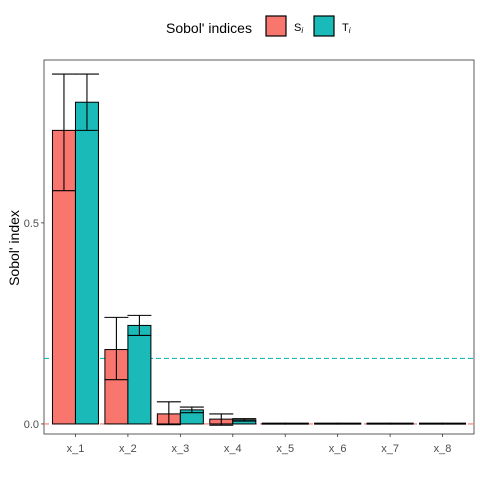 The image size is (480, 480). I want to click on legend-label-s-main: S, so click(297, 28).